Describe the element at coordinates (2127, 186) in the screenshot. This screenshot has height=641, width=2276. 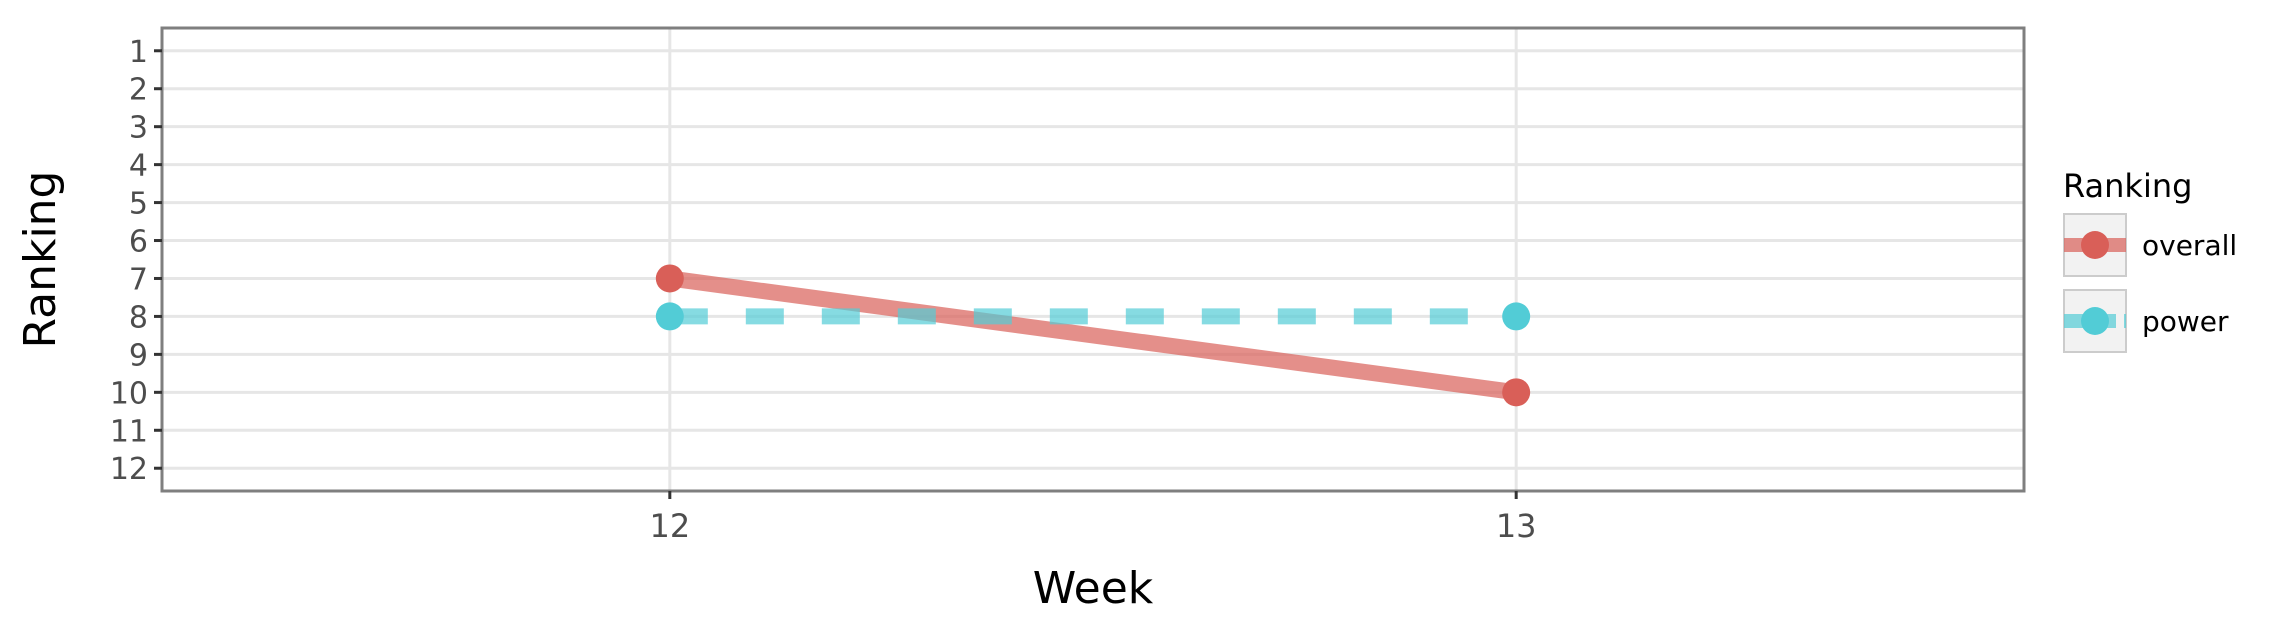
I see `legend-title: Ranking` at that location.